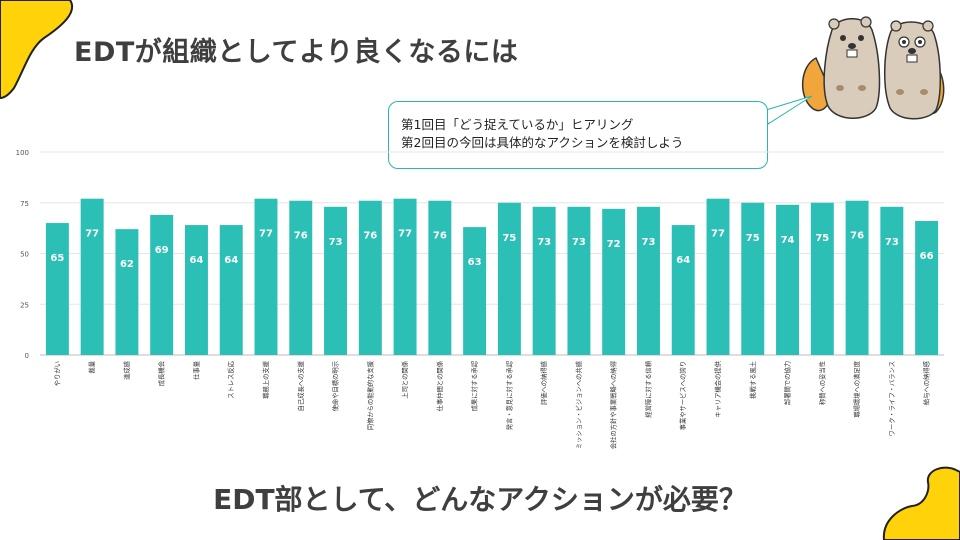 This screenshot has width=960, height=540. I want to click on x-tick-label: 部署間での協力, so click(787, 383).